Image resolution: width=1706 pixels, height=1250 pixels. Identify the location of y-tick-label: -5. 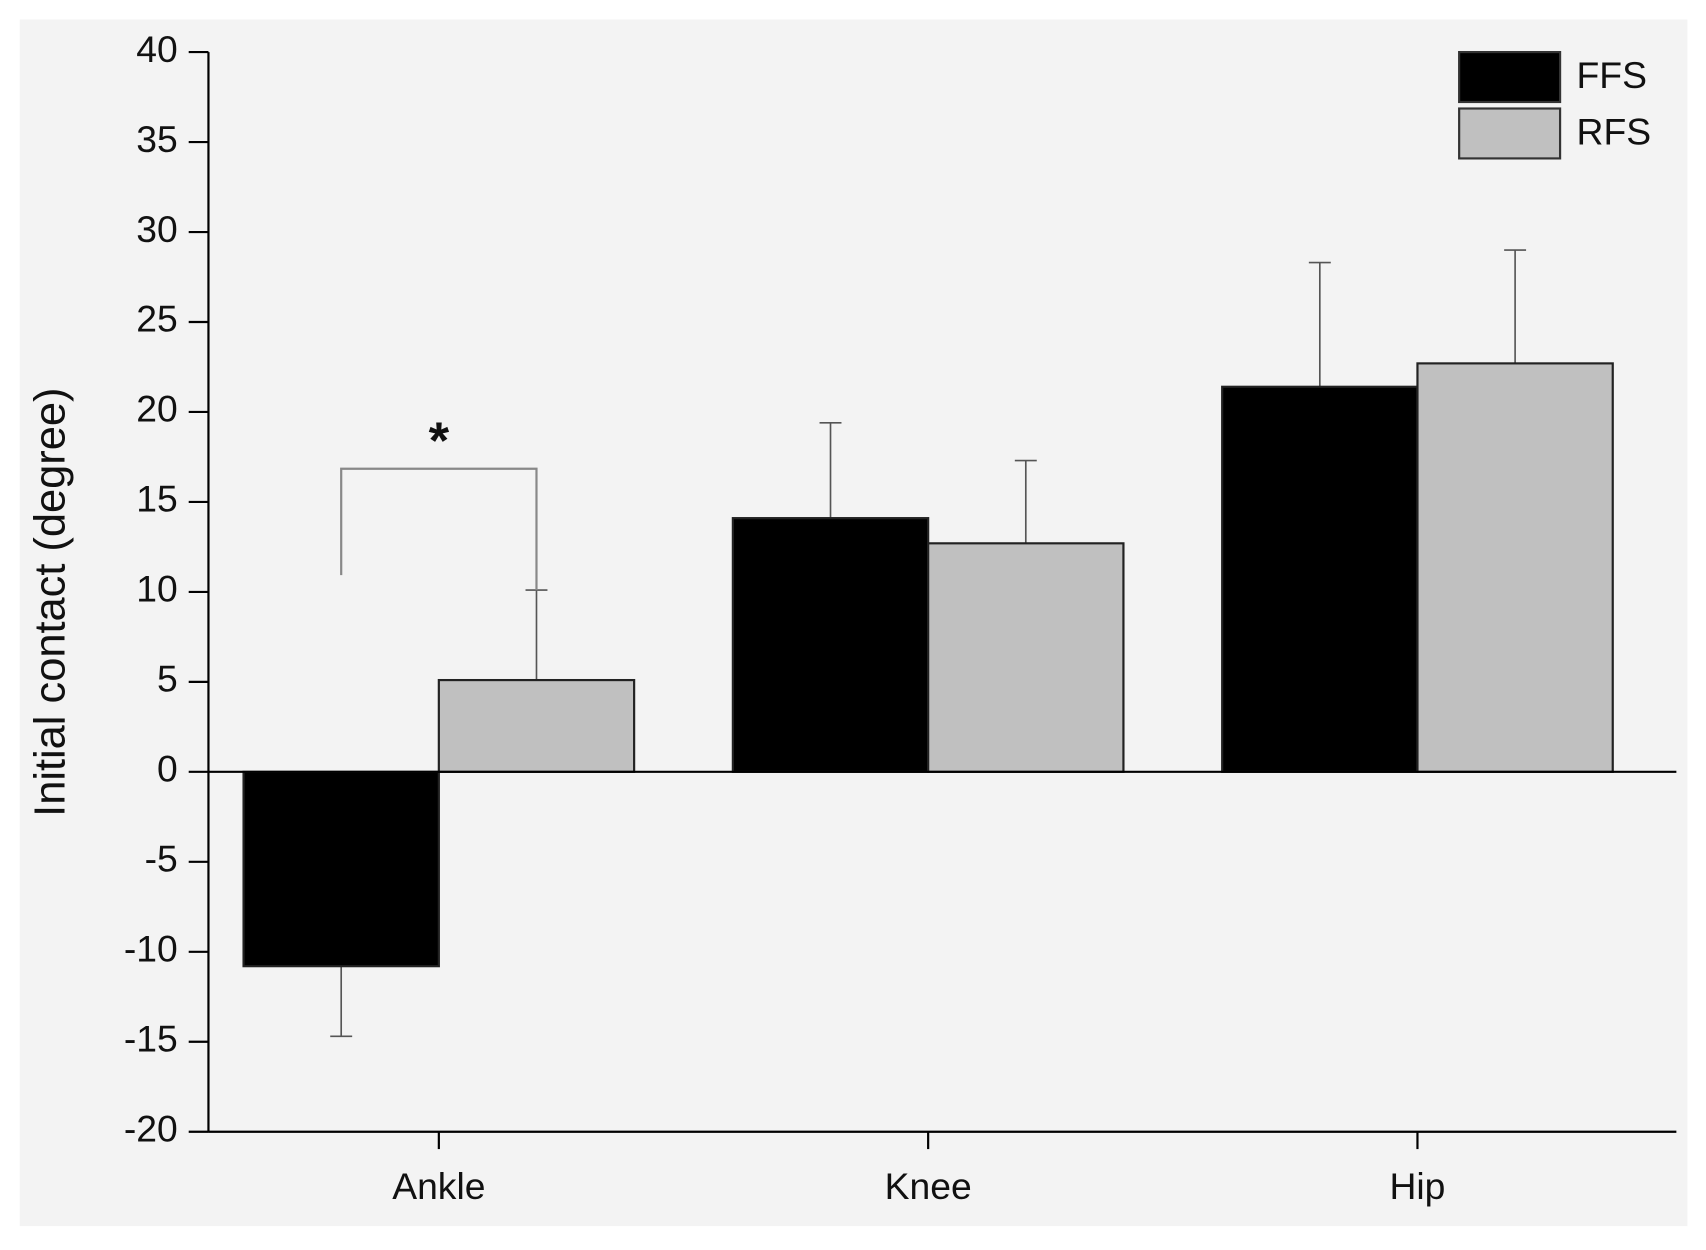
(161, 859).